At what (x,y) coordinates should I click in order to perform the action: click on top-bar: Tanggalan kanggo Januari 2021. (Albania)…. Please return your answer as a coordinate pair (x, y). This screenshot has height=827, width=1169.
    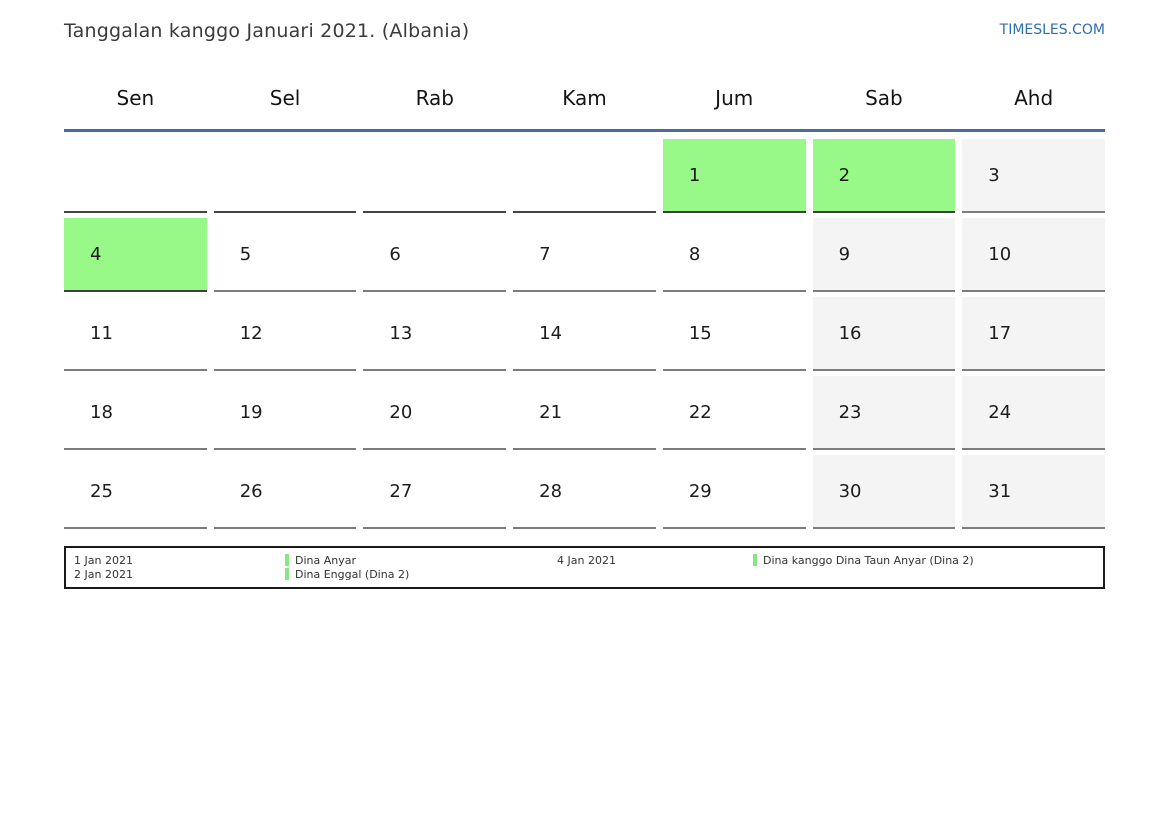
    Looking at the image, I should click on (584, 33).